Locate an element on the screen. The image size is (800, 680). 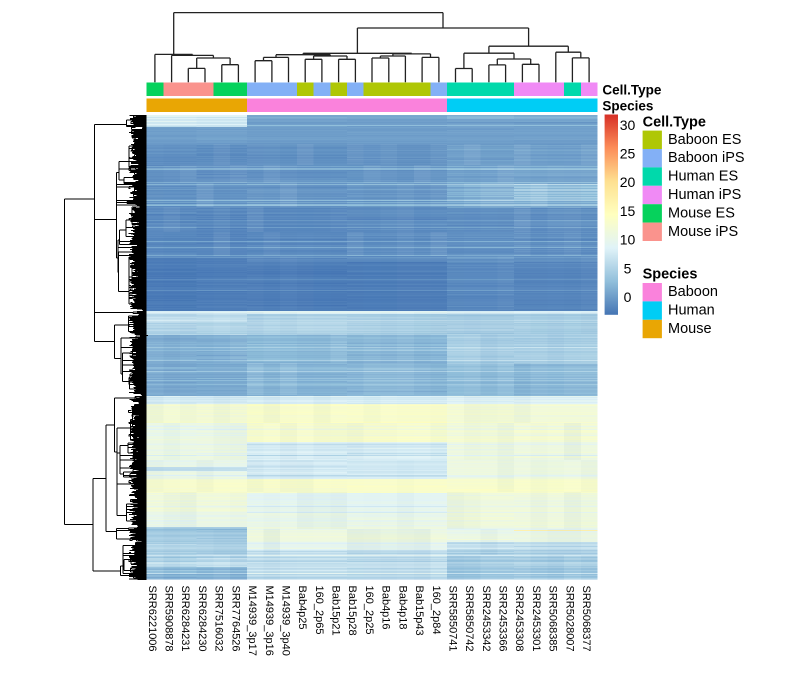
svg-text: Mouse ES is located at coordinates (701, 213).